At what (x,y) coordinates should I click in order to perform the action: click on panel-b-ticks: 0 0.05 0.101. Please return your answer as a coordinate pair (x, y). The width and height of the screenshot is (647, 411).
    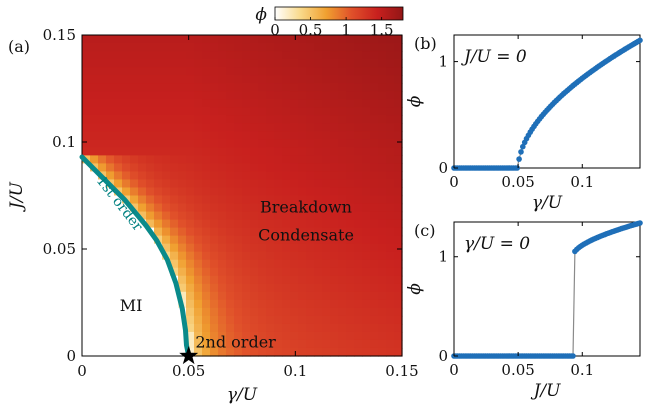
    Looking at the image, I should click on (539, 113).